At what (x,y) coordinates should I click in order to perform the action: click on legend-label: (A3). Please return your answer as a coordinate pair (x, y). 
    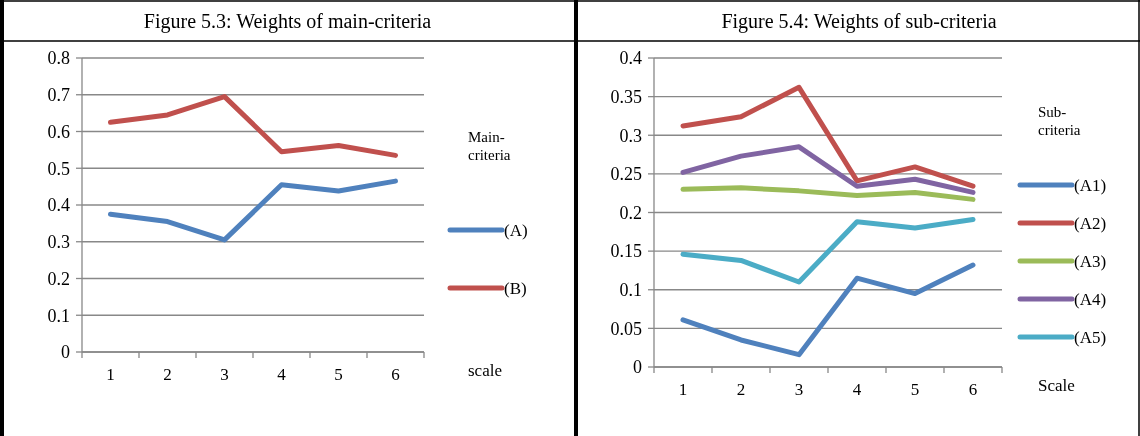
    Looking at the image, I should click on (1090, 261).